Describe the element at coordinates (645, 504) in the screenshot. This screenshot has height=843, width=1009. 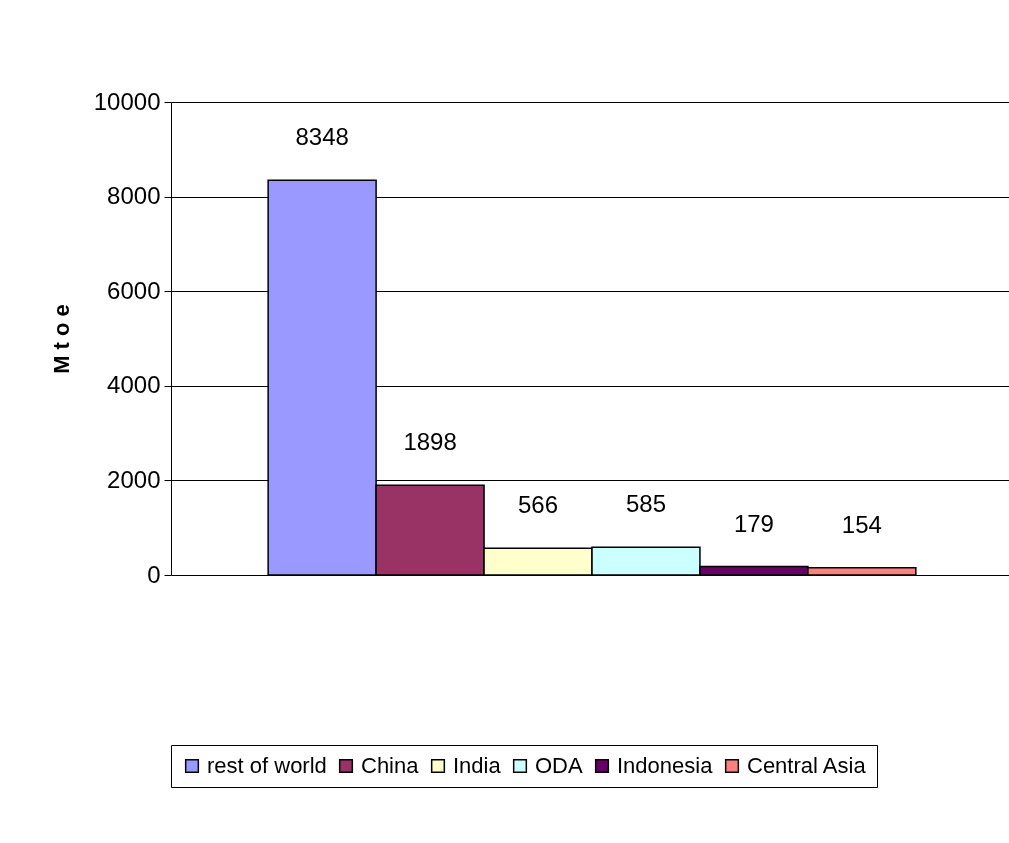
I see `data-label: 585` at that location.